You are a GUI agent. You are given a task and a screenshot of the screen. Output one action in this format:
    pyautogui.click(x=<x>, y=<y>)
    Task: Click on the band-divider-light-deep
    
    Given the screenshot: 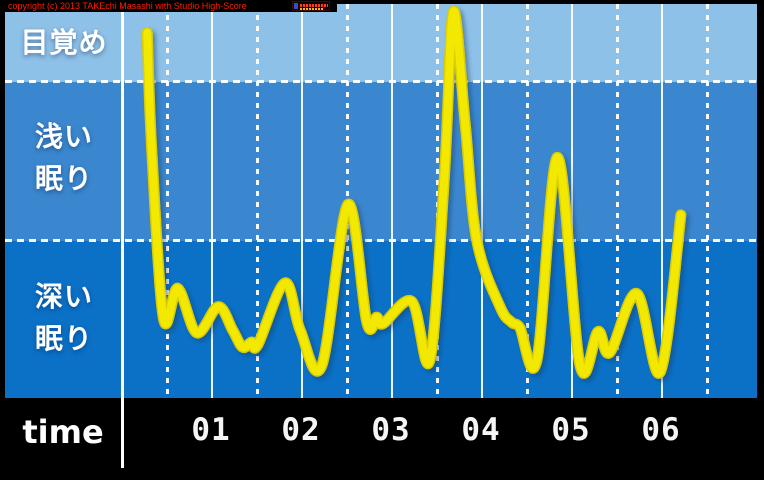 What is the action you would take?
    pyautogui.click(x=381, y=240)
    